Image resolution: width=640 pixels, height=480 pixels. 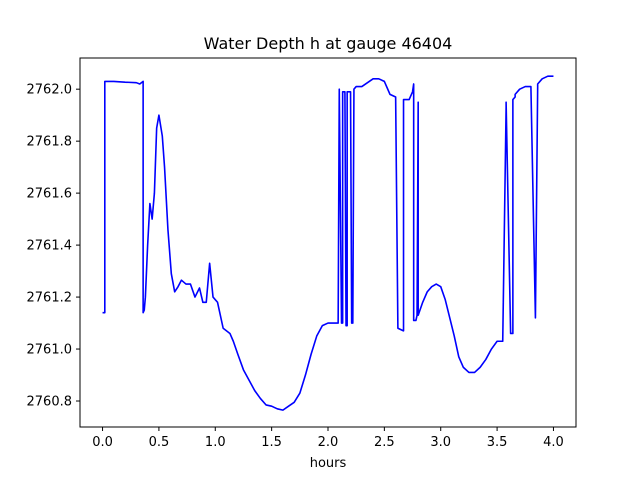 What do you see at coordinates (553, 442) in the screenshot?
I see `x-tick-label: 4.0` at bounding box center [553, 442].